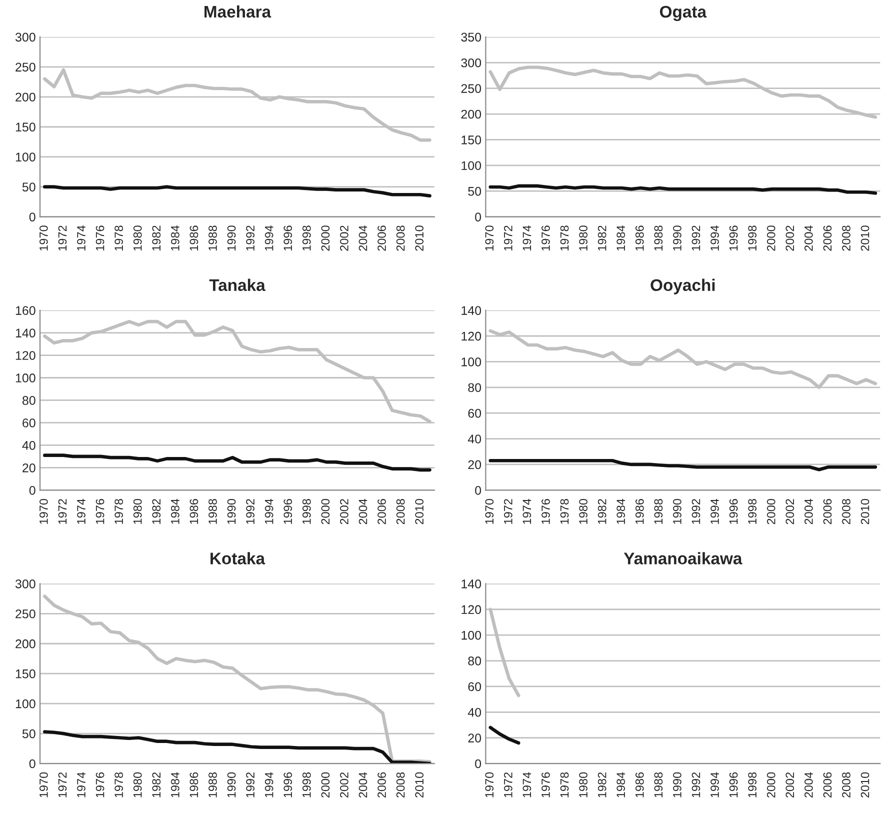  What do you see at coordinates (475, 191) in the screenshot?
I see `y-tick-label: 50` at bounding box center [475, 191].